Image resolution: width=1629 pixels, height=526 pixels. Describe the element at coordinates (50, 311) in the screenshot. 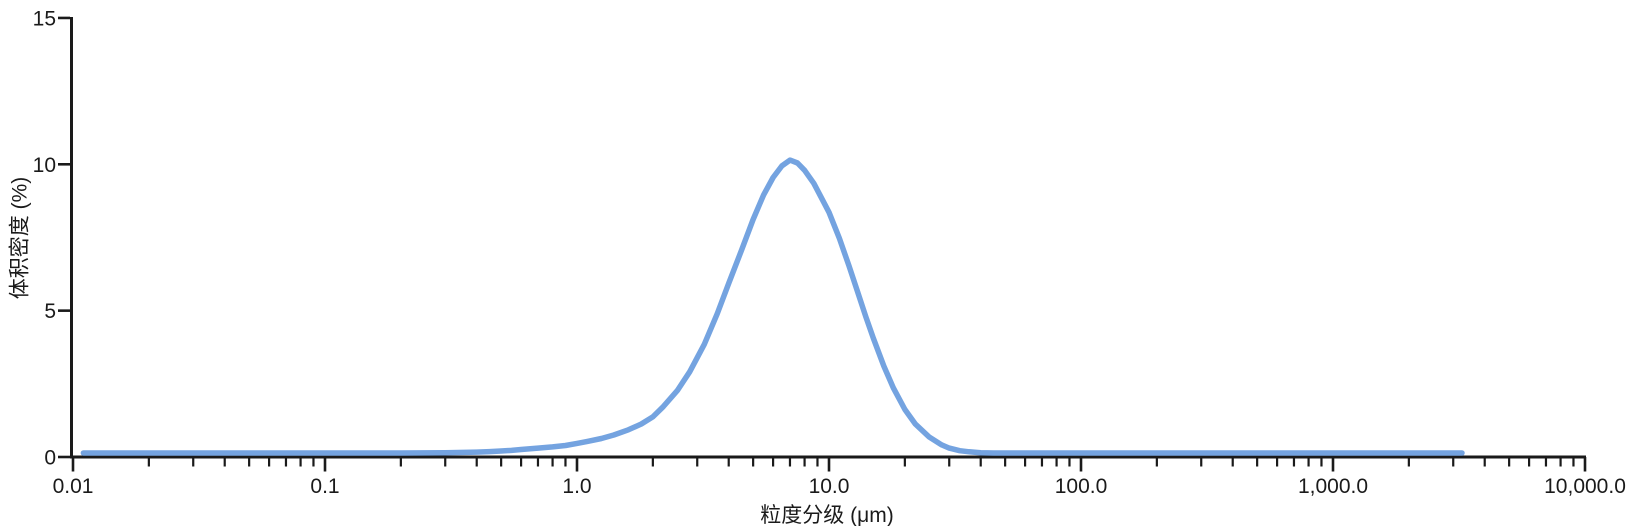

I see `y-tick-label: 5` at that location.